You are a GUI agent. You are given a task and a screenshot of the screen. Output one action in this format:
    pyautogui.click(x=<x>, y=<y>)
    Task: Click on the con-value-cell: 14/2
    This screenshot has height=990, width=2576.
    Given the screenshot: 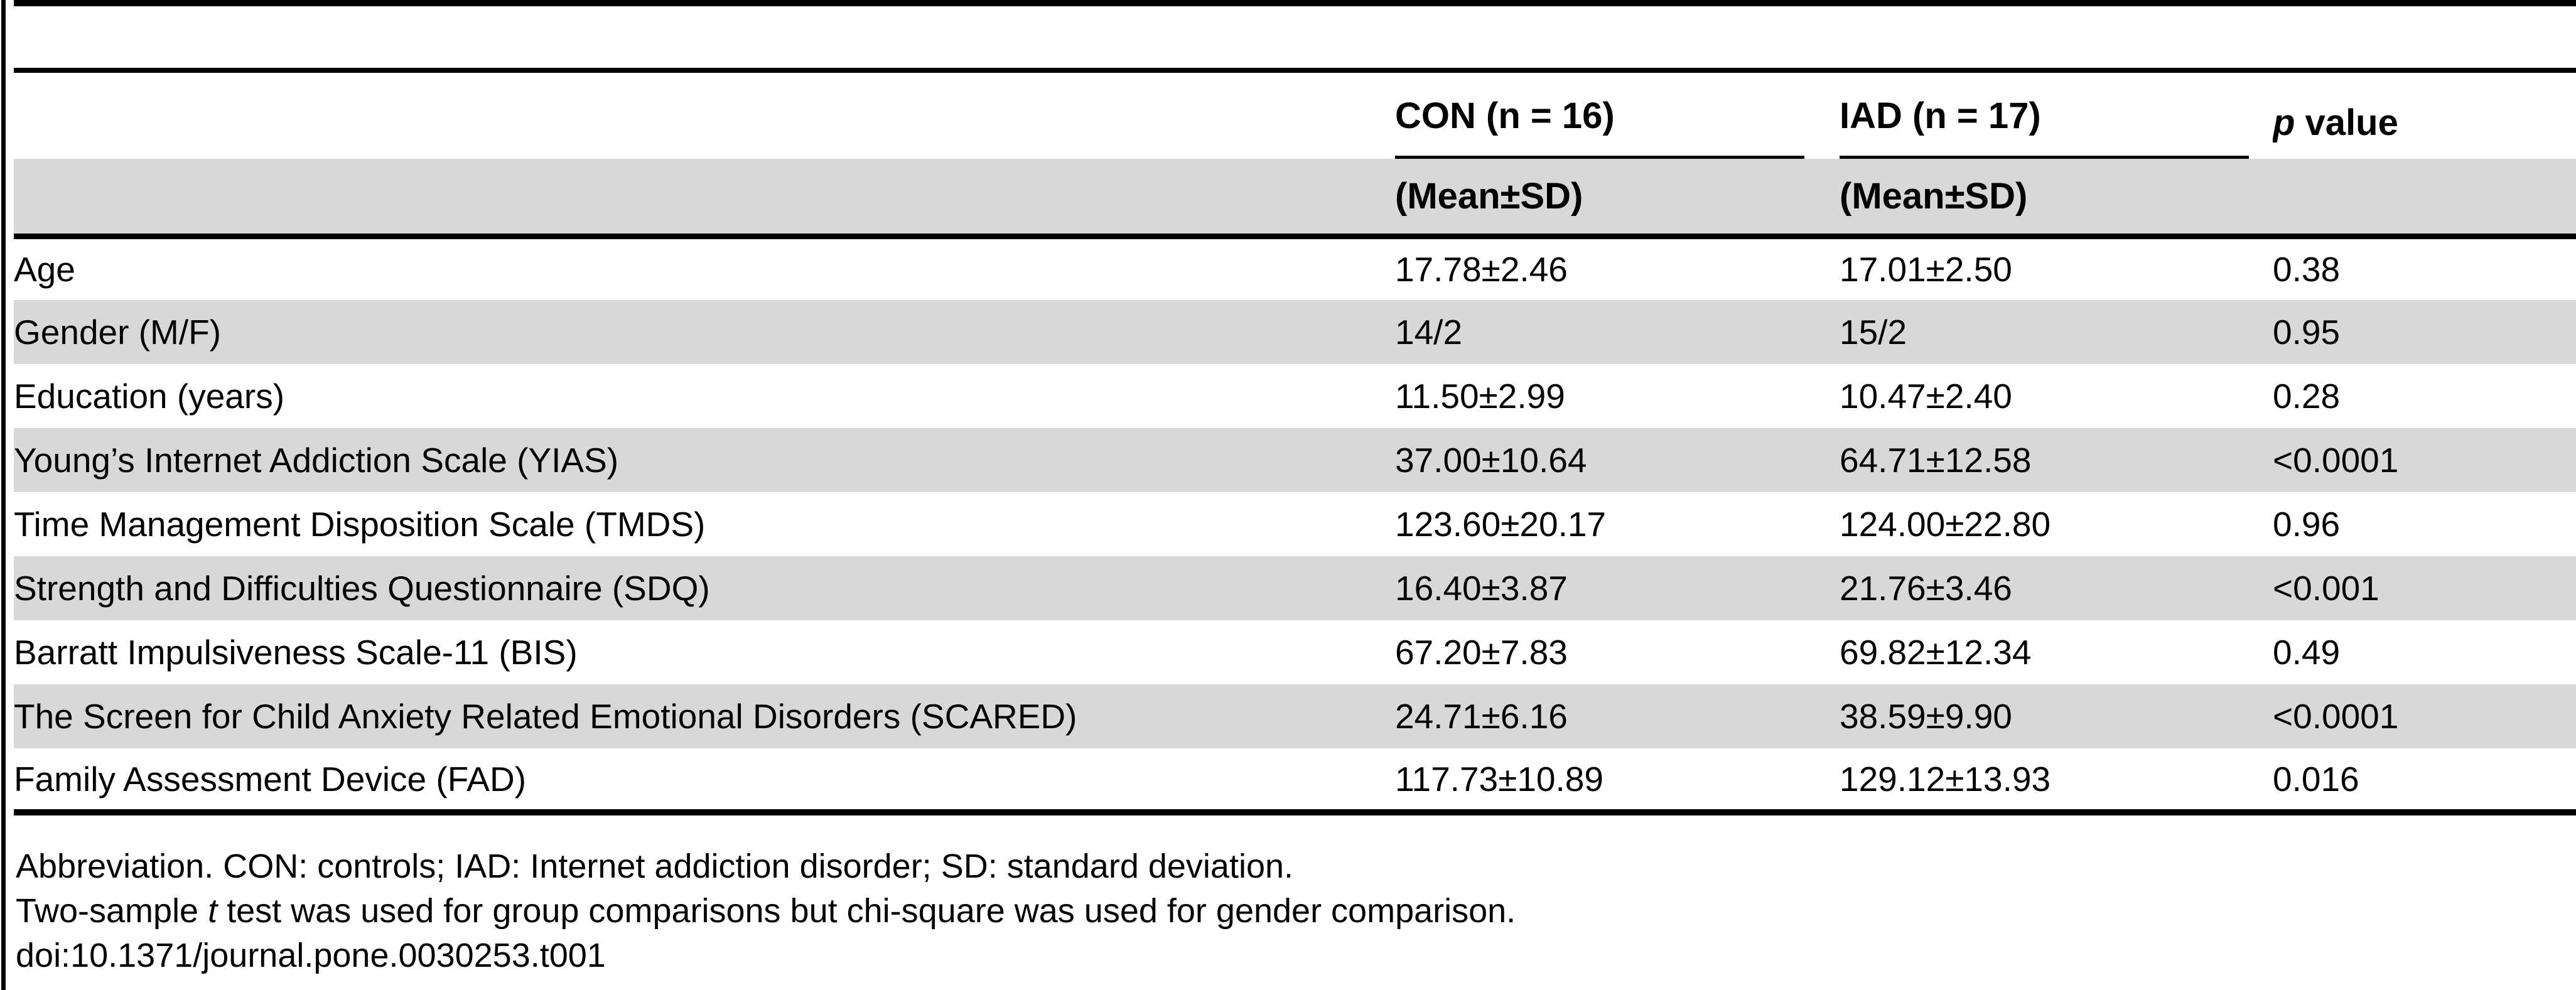 What is the action you would take?
    pyautogui.click(x=1429, y=332)
    